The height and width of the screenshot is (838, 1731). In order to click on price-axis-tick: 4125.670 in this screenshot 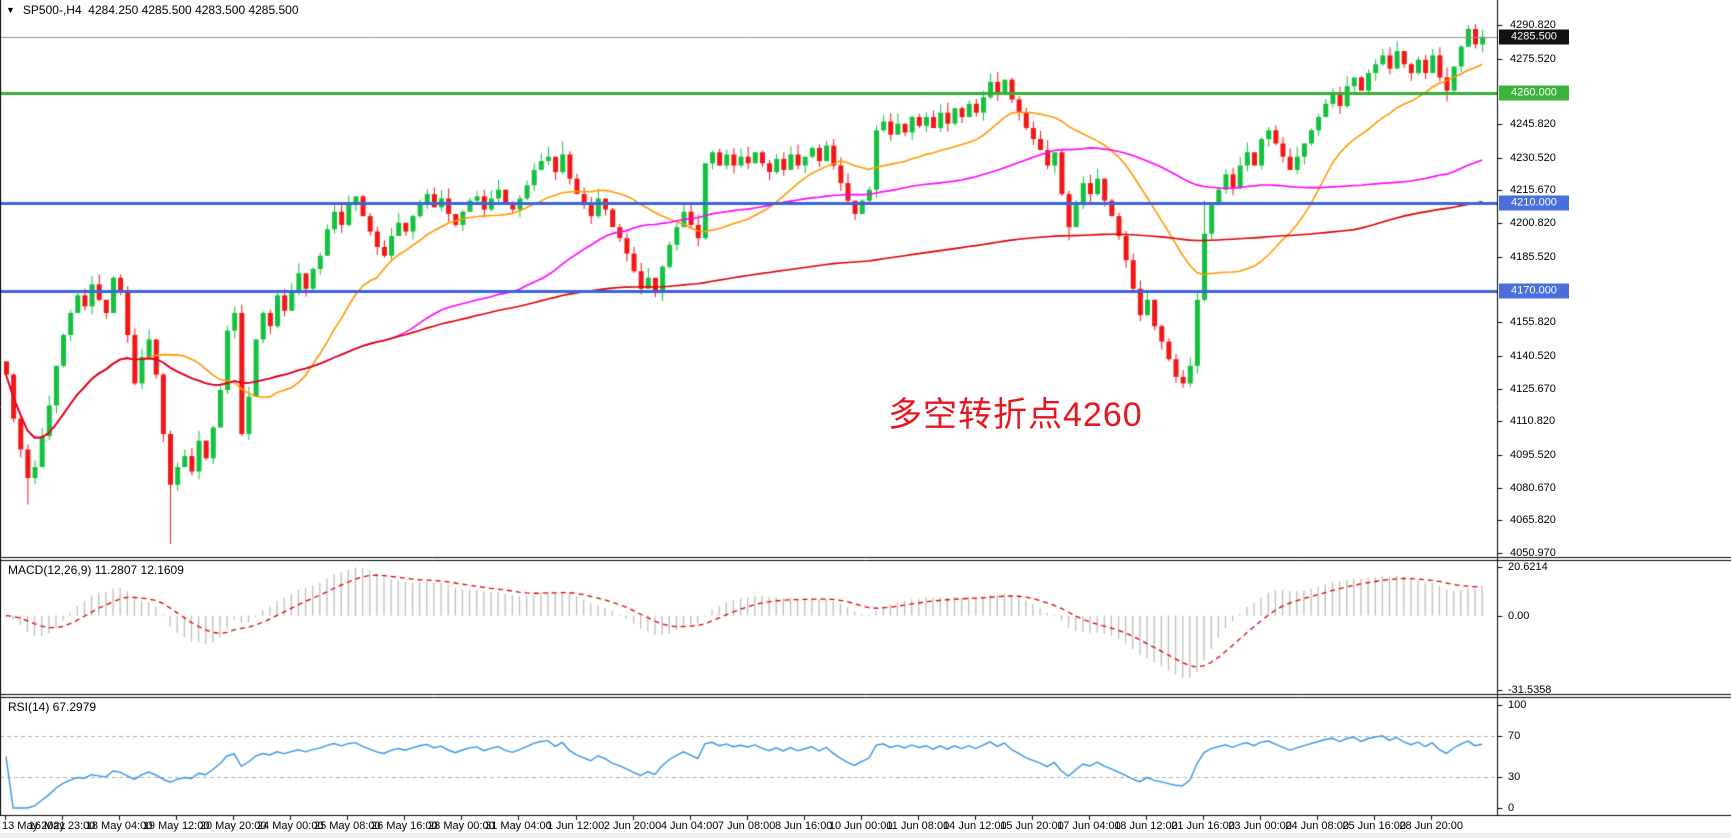, I will do `click(1533, 388)`.